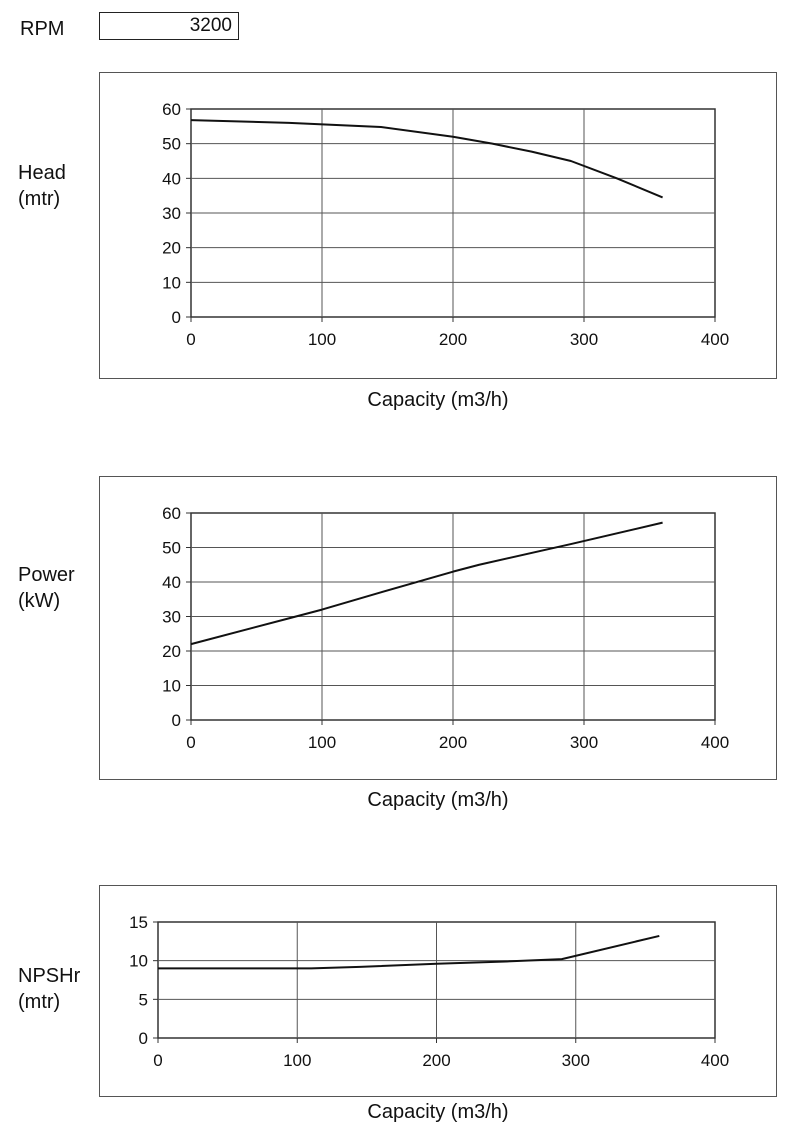  I want to click on npshr-ylabel: NPSHr (mtr), so click(49, 989).